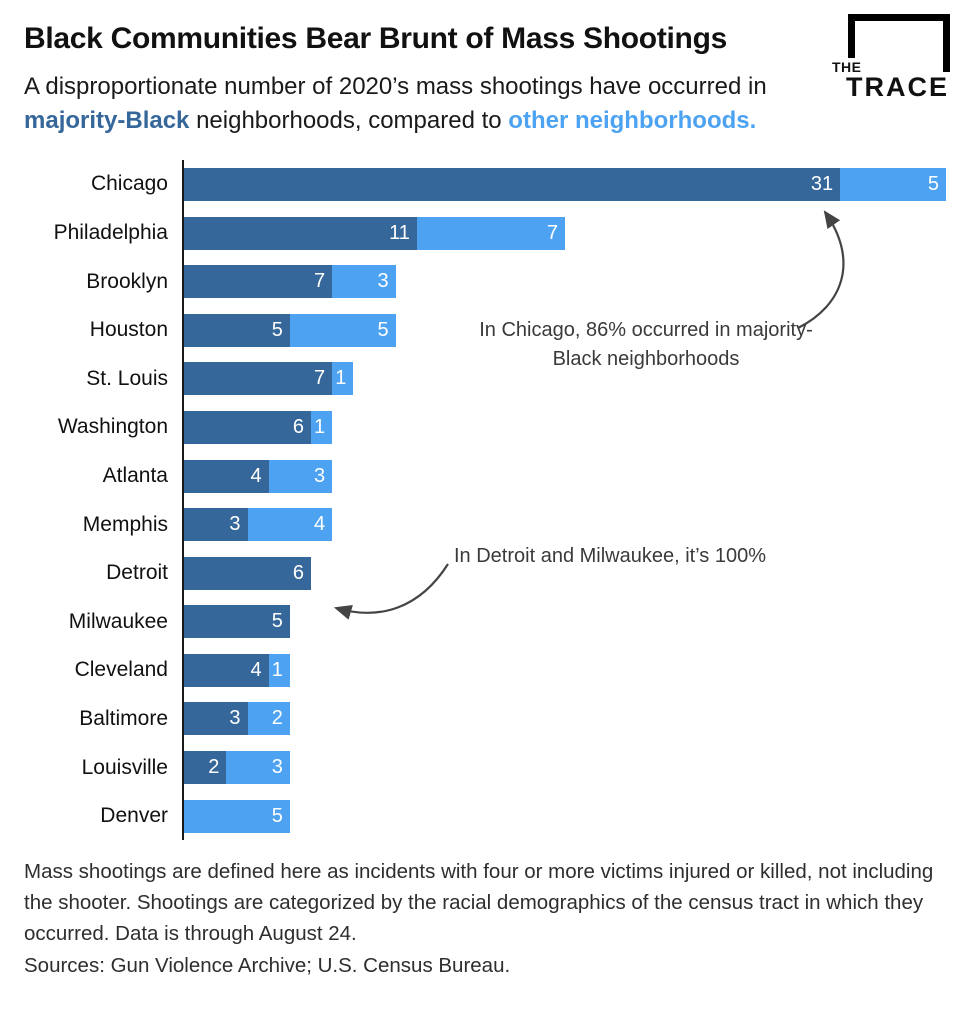 This screenshot has height=1024, width=970. Describe the element at coordinates (485, 476) in the screenshot. I see `chart-row: Atlanta 4 3` at that location.